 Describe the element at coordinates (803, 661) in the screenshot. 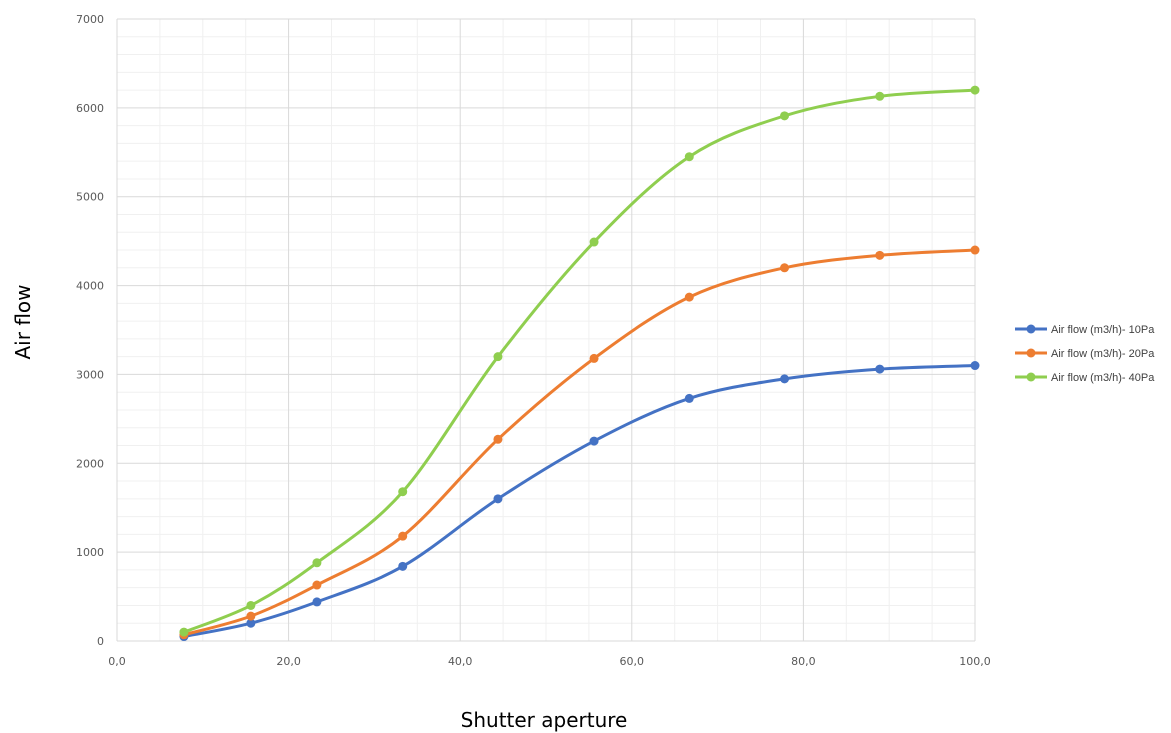

I see `x-tick-label: 80,0` at that location.